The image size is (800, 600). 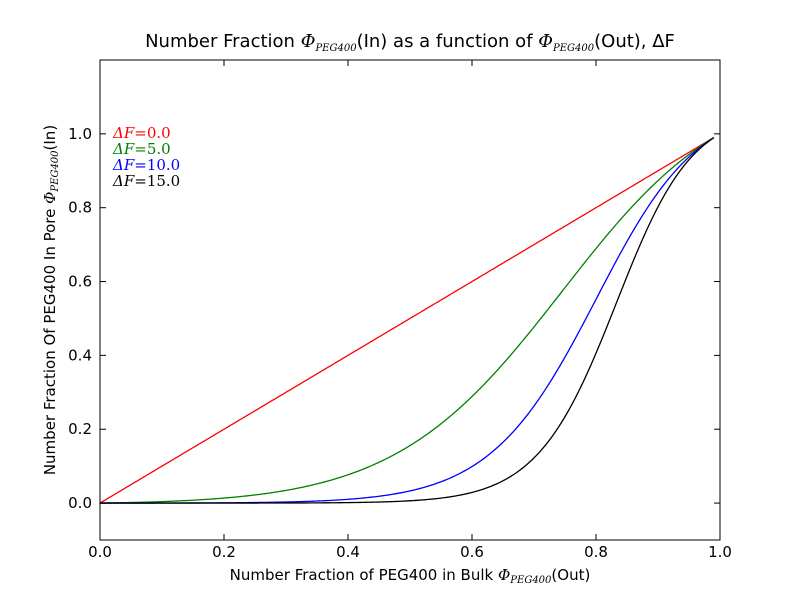 What do you see at coordinates (80, 429) in the screenshot?
I see `y-tick-label: 0.2` at bounding box center [80, 429].